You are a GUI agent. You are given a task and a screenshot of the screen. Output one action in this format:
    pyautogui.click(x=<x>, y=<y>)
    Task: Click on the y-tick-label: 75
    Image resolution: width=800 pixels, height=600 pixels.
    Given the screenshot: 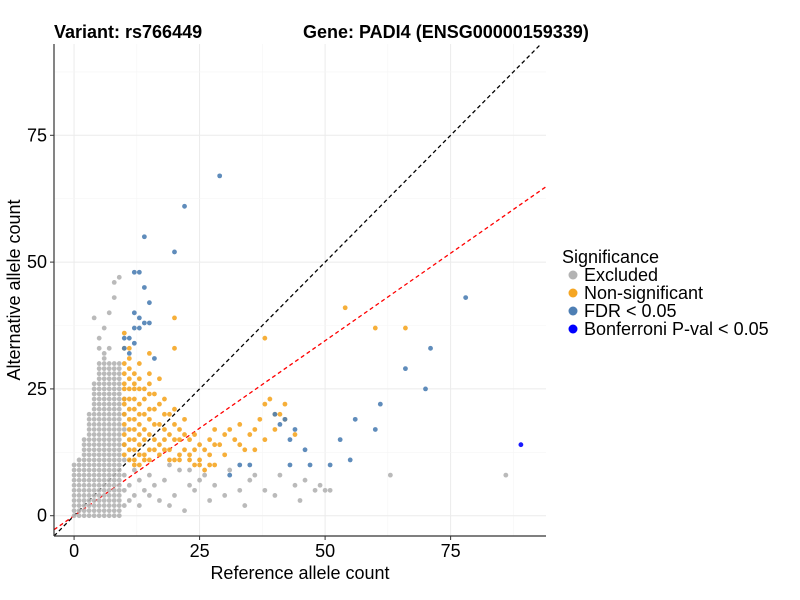 What is the action you would take?
    pyautogui.click(x=37, y=135)
    